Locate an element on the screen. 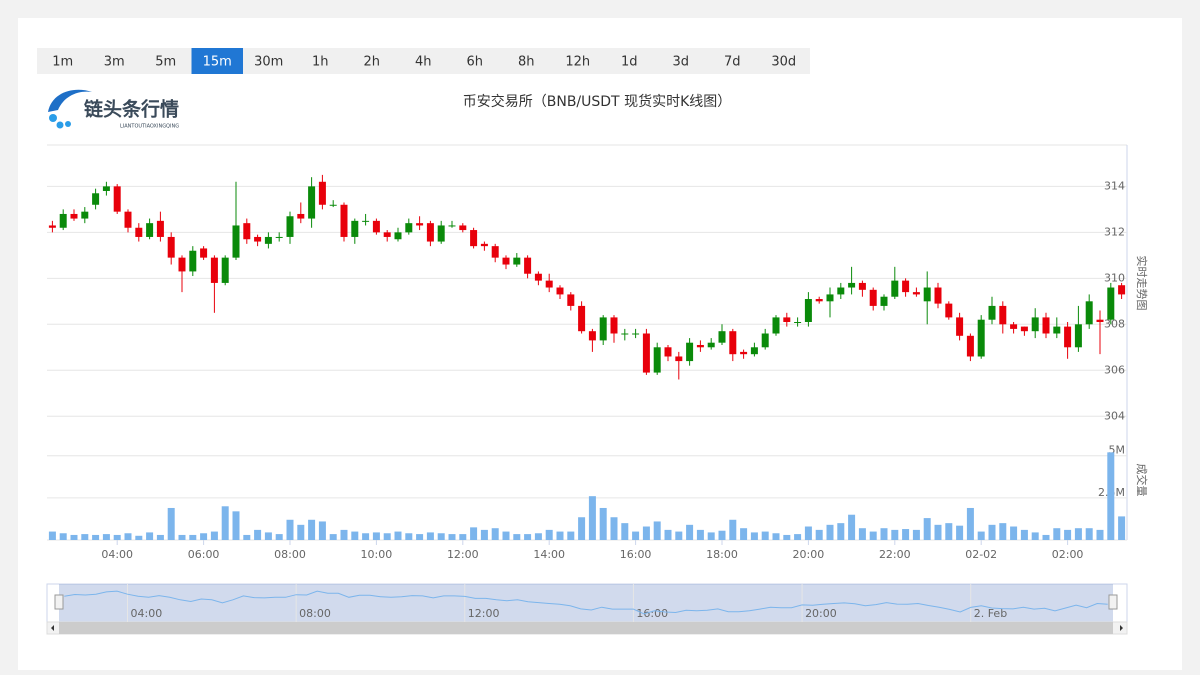  range-button-label: 30m is located at coordinates (268, 62).